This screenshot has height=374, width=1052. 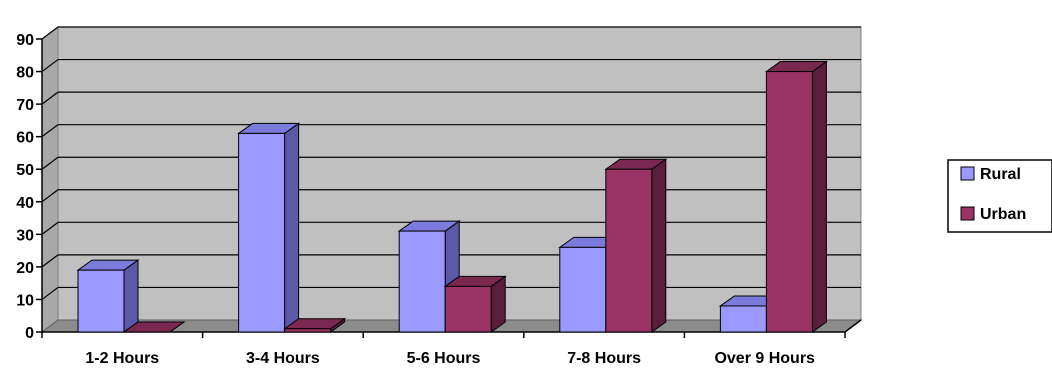 I want to click on x-axis-depth-edge, so click(x=853, y=326).